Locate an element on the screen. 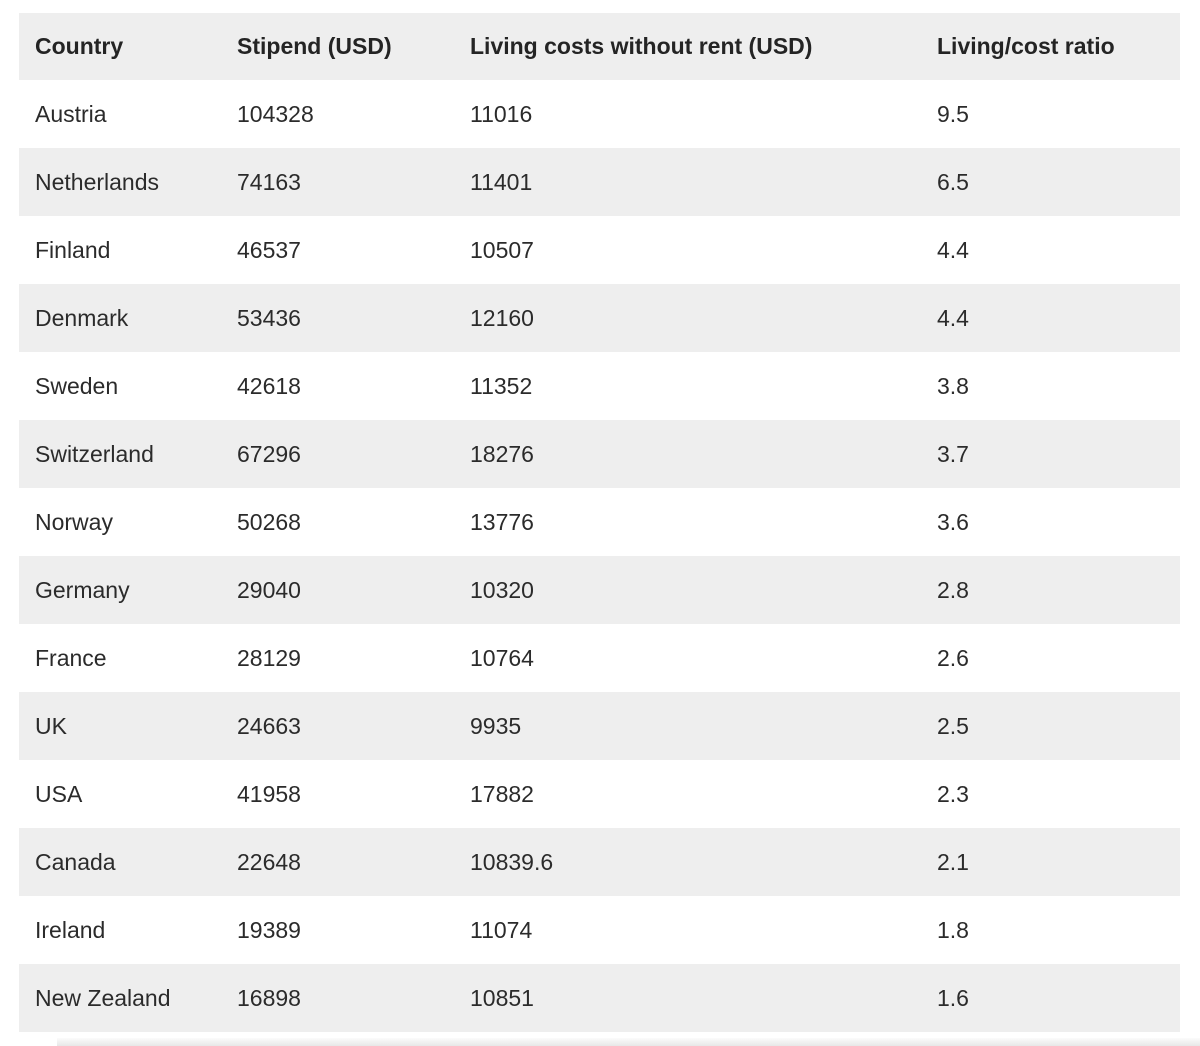 This screenshot has width=1200, height=1046. table-row: Netherlands 74163 11401 6.5 is located at coordinates (599, 182).